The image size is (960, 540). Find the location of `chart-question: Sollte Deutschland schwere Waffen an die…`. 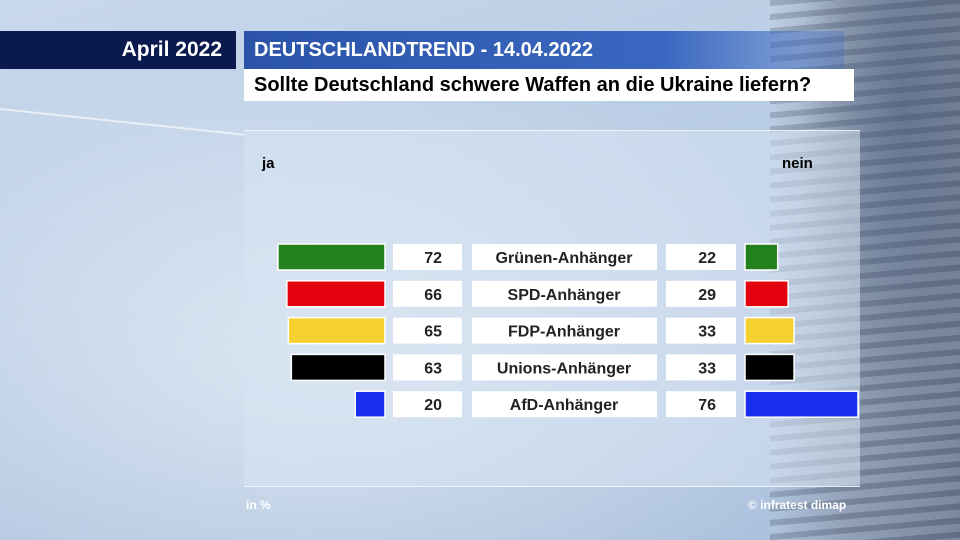

chart-question: Sollte Deutschland schwere Waffen an die… is located at coordinates (549, 85).